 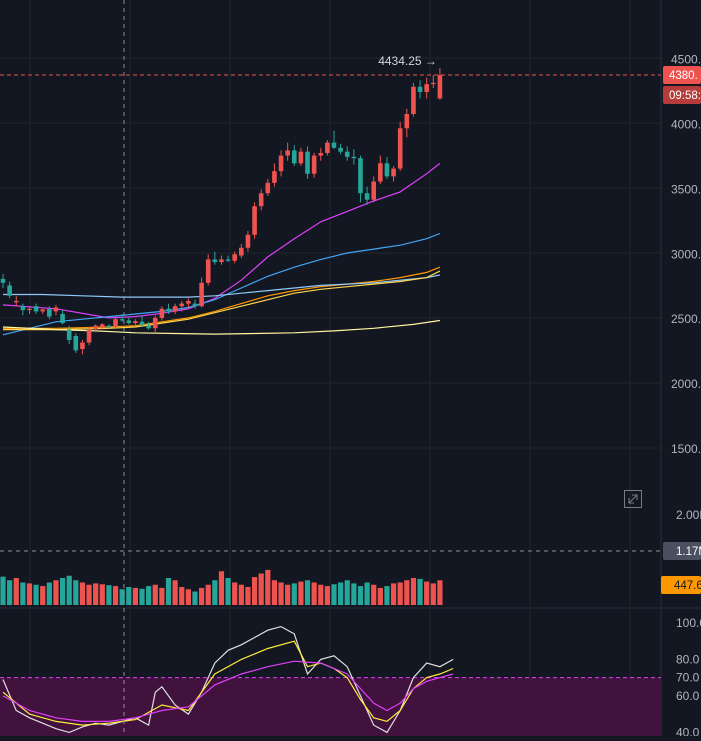 What do you see at coordinates (686, 449) in the screenshot?
I see `price-axis-tick: 1500.` at bounding box center [686, 449].